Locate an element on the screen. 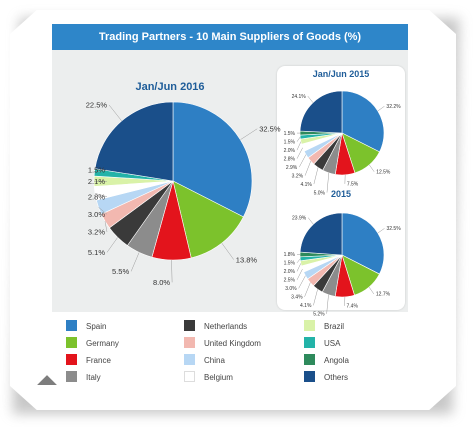 The width and height of the screenshot is (473, 427). legend-item-spain: Spain is located at coordinates (86, 327).